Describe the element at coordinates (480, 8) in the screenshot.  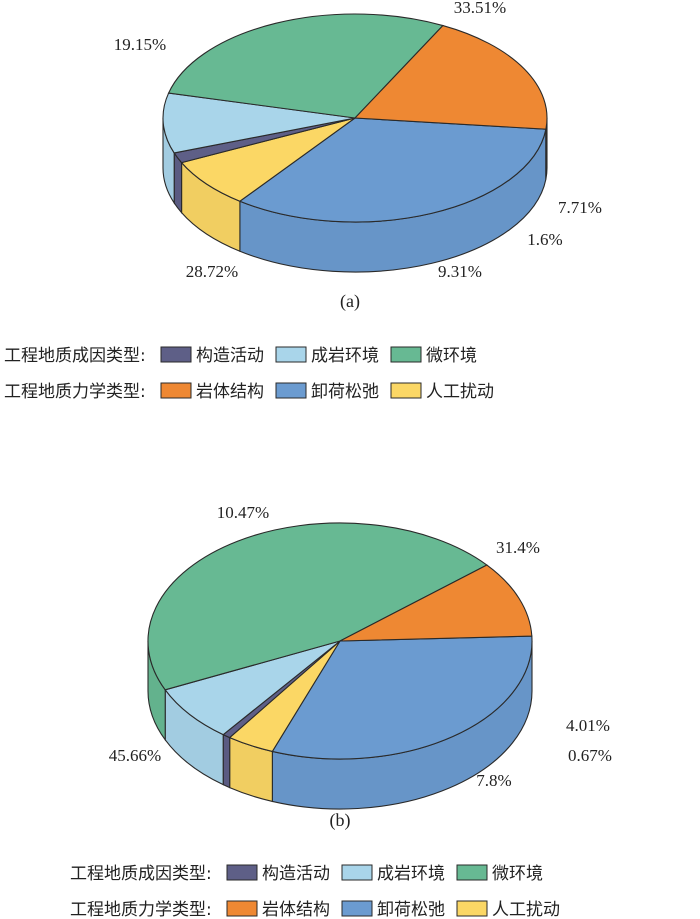
I see `data-label-slice-4: 33.51%` at that location.